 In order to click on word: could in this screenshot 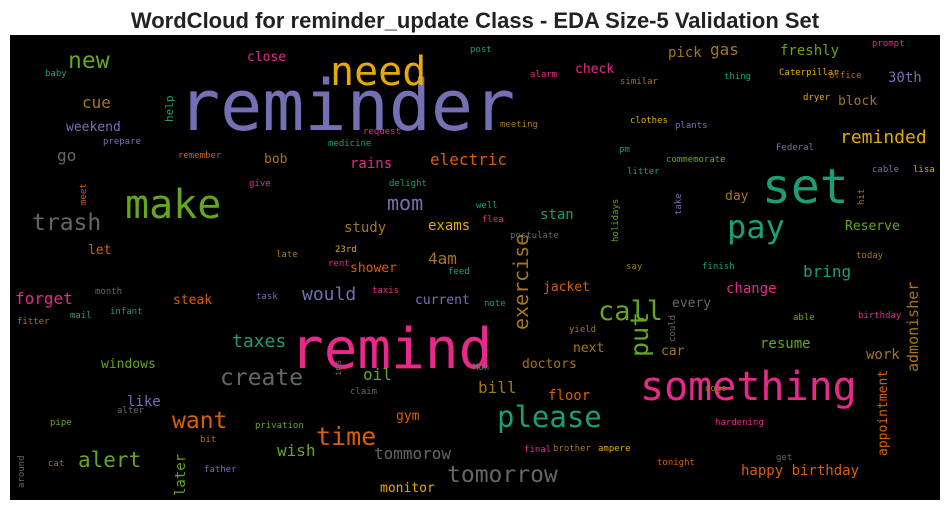, I will do `click(673, 328)`.